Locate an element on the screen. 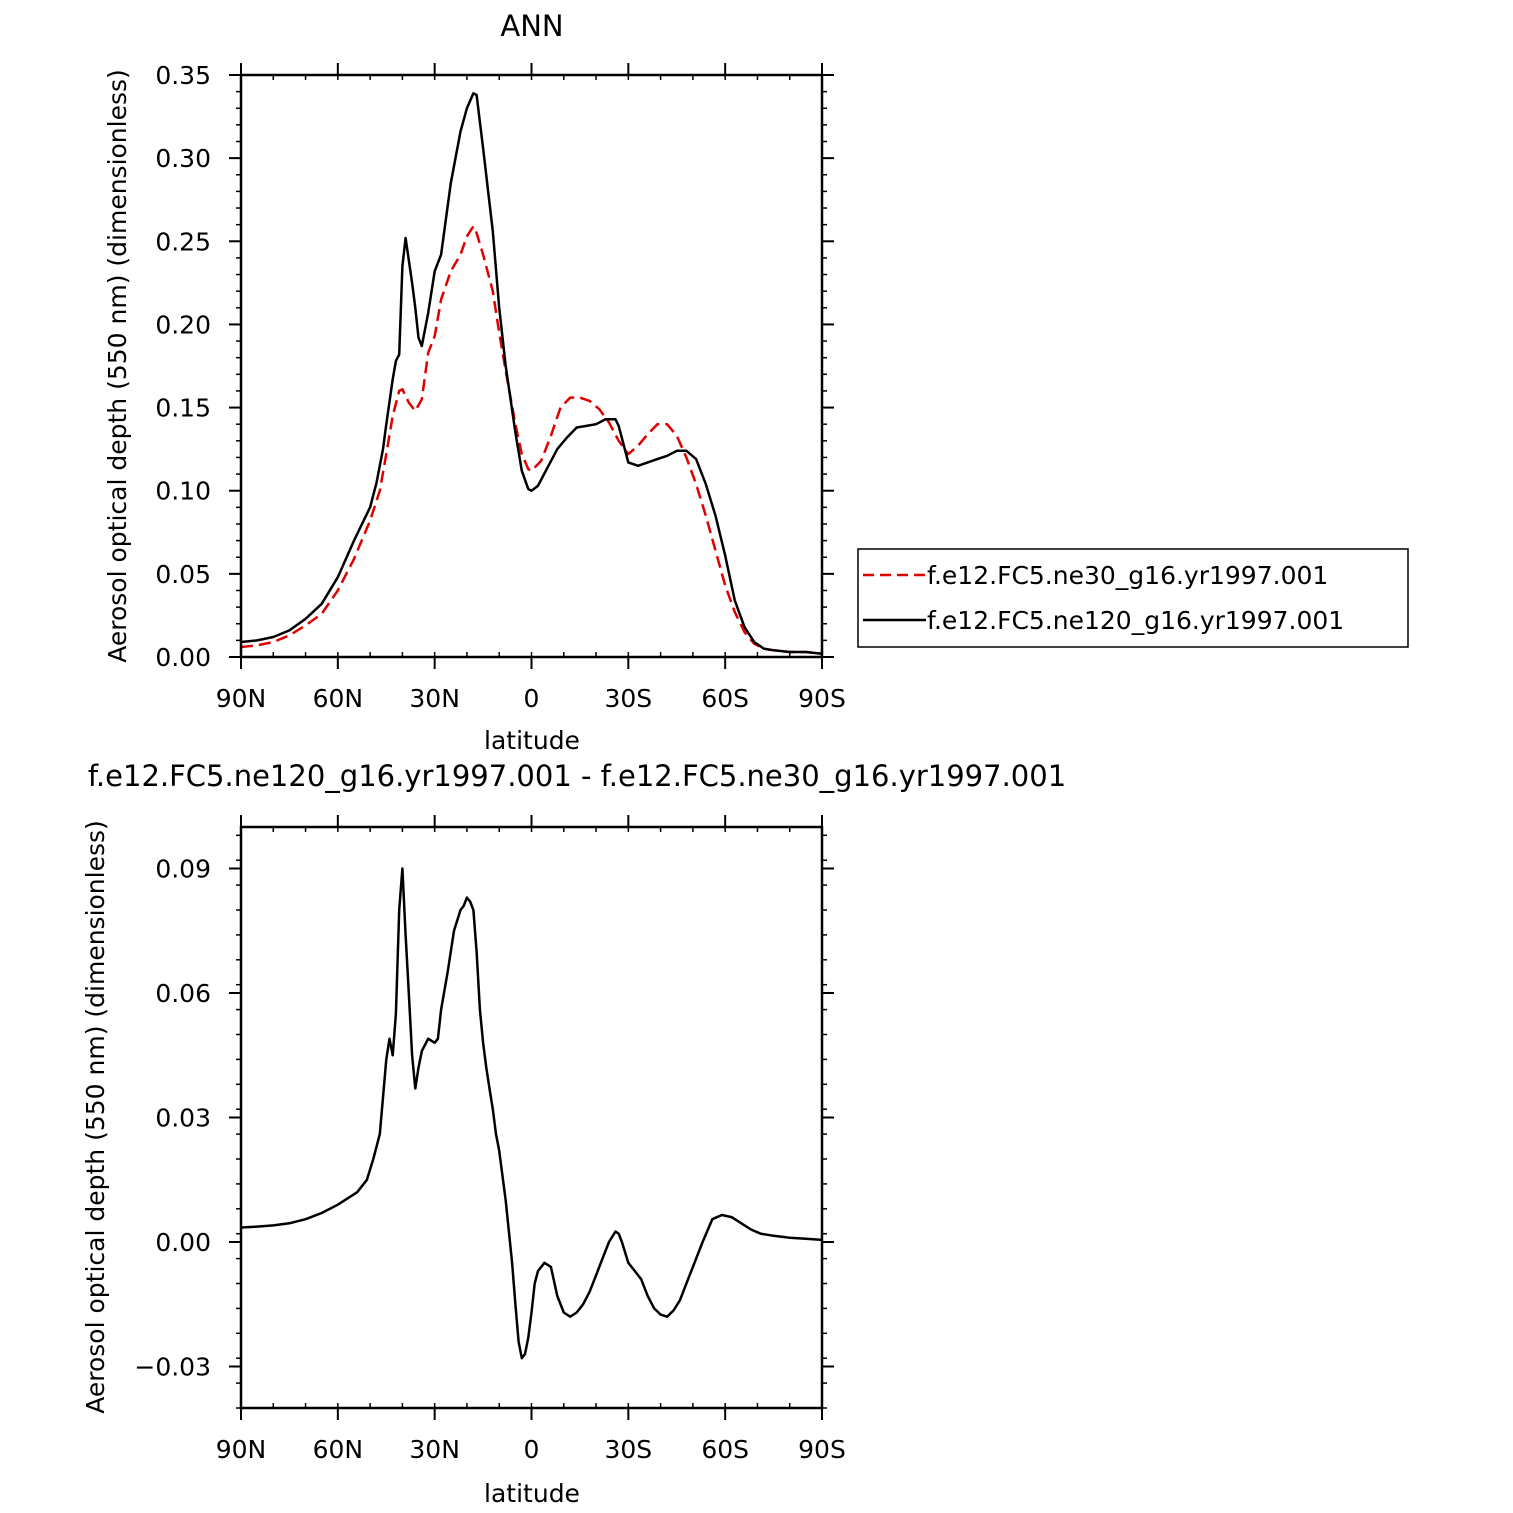  bottom-x-axis-title: latitude is located at coordinates (532, 1493).